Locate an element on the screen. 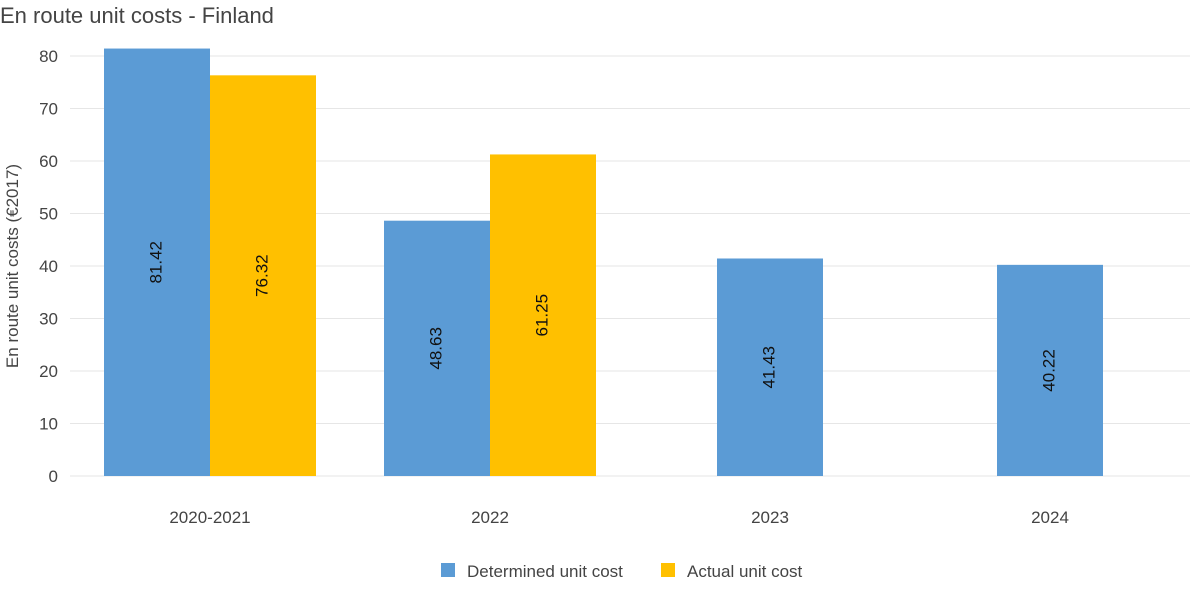 The image size is (1200, 600). bar-actual-2020-2021 is located at coordinates (263, 275).